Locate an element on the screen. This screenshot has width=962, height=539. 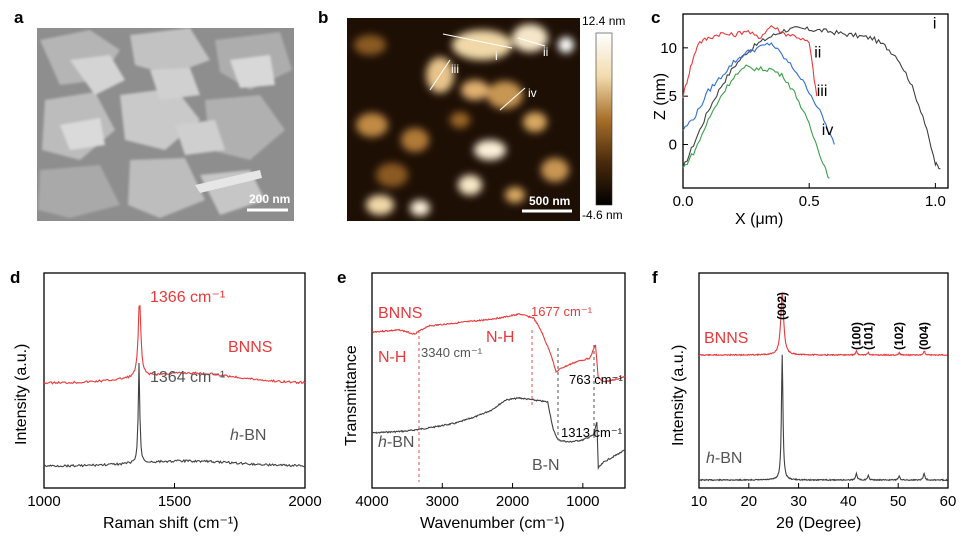
chart-f-ylabel: Intensity (a.u.) is located at coordinates (678, 395).